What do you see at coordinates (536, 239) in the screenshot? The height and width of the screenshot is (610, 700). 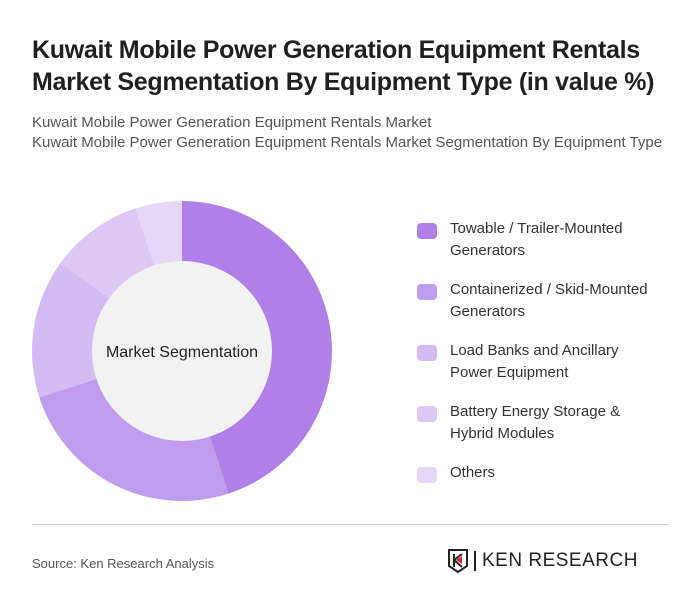 I see `legend-label: Towable / Trailer-Mounted Generators` at bounding box center [536, 239].